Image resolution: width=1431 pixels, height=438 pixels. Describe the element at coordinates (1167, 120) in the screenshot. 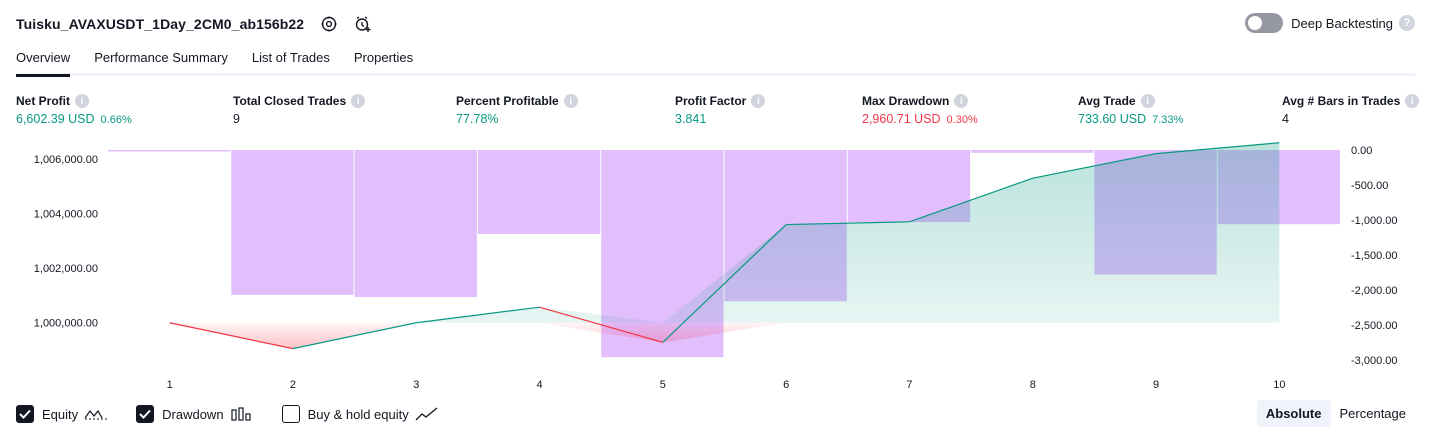

I see `metric-percent: 7.33%` at that location.